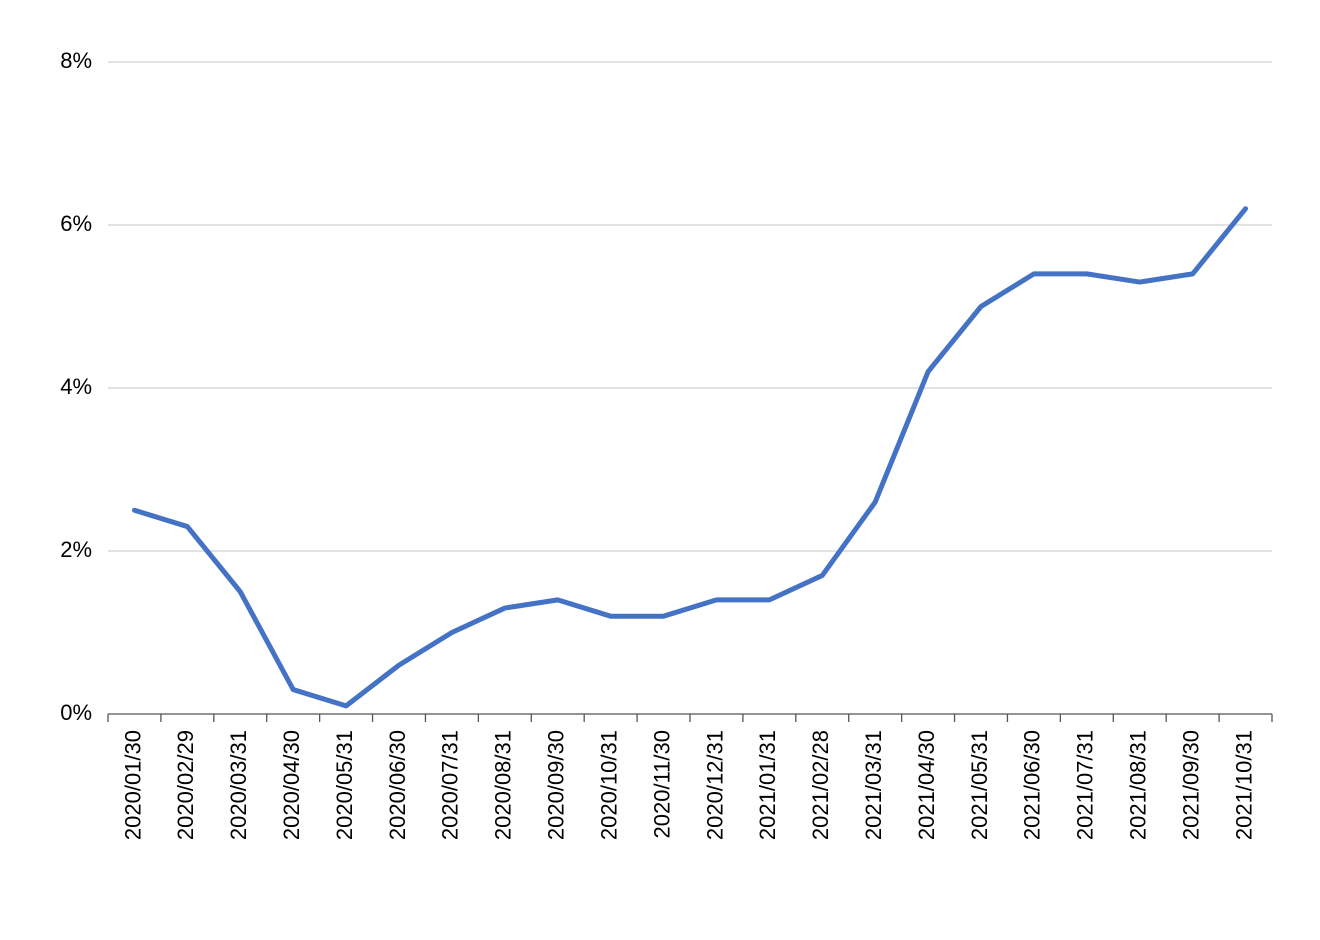 This screenshot has height=940, width=1320. I want to click on x-tick-label: 2021/02/28, so click(820, 785).